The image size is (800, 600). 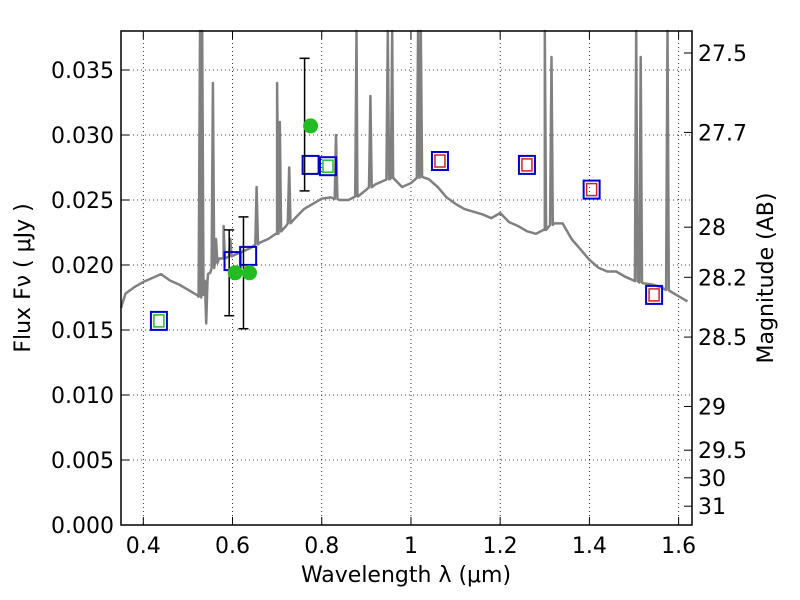 What do you see at coordinates (232, 546) in the screenshot?
I see `x-tick-label: 0.6` at bounding box center [232, 546].